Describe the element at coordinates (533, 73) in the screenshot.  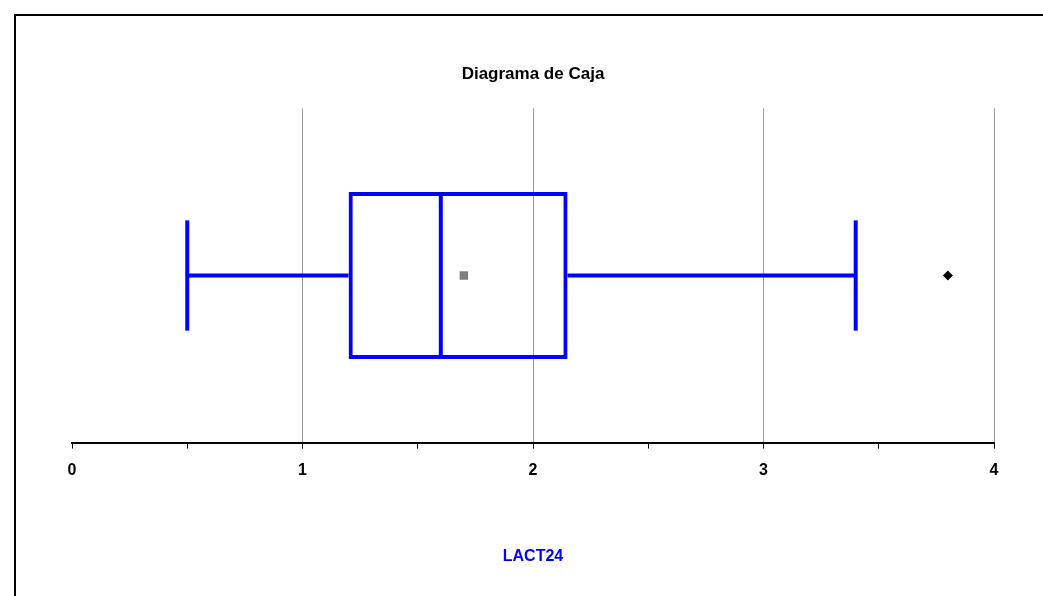
I see `chart-title: Diagrama de Caja` at that location.